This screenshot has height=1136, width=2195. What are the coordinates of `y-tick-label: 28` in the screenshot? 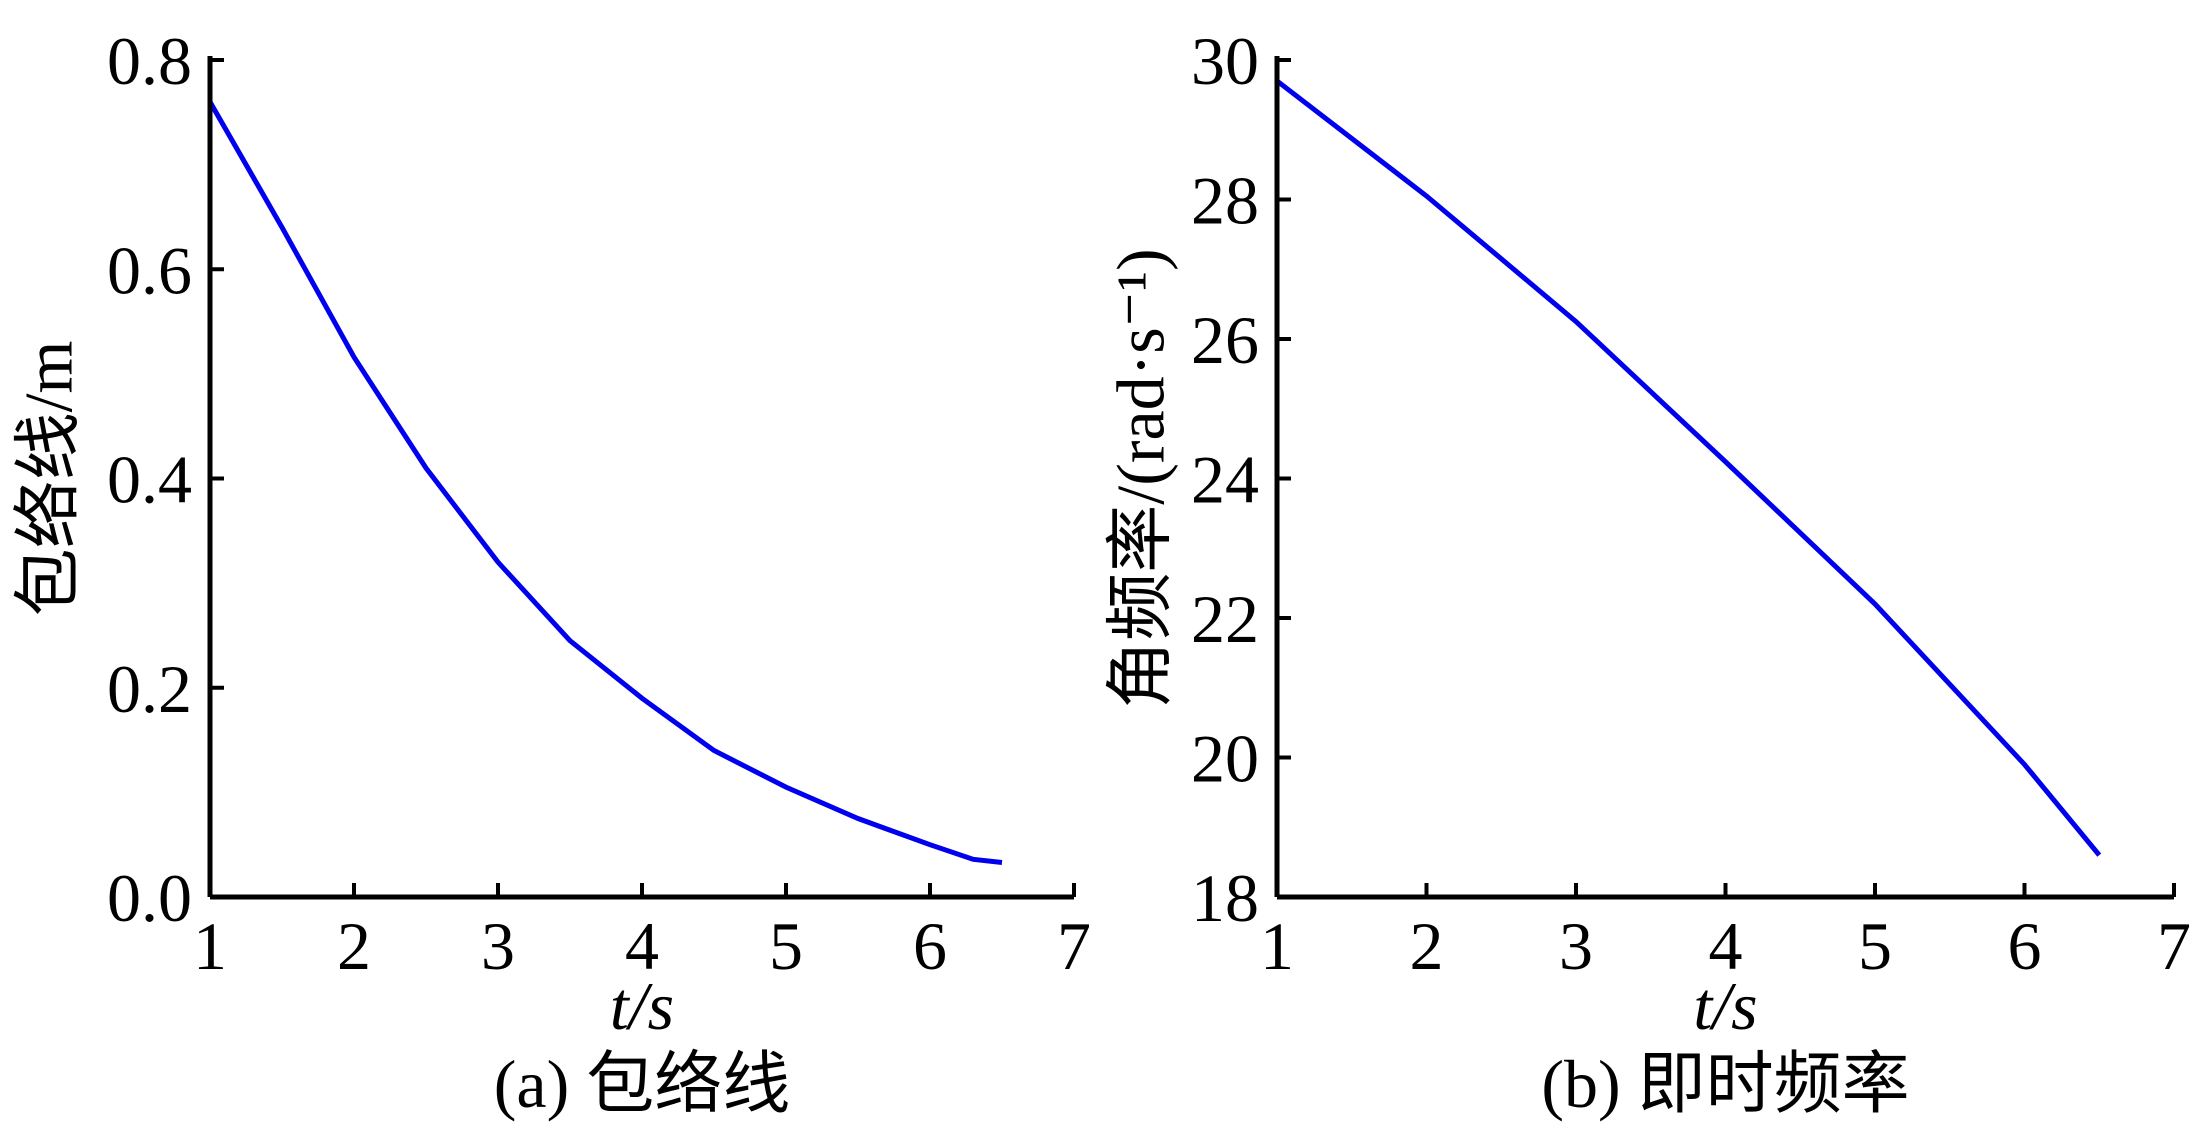 It's located at (1225, 201).